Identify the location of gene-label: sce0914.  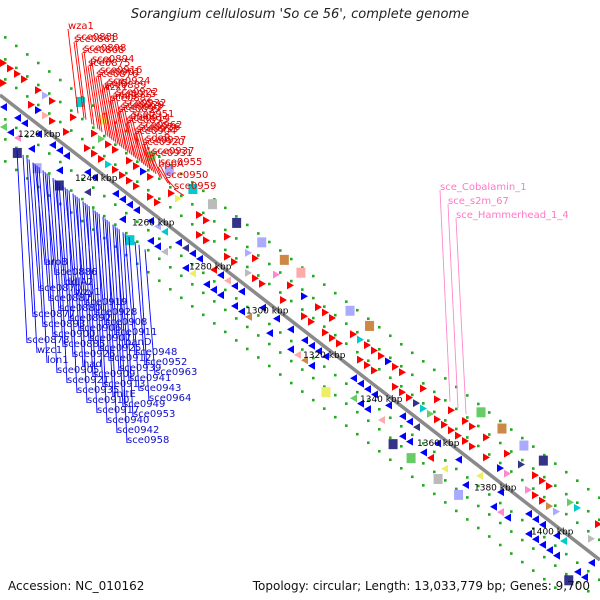
(149, 118).